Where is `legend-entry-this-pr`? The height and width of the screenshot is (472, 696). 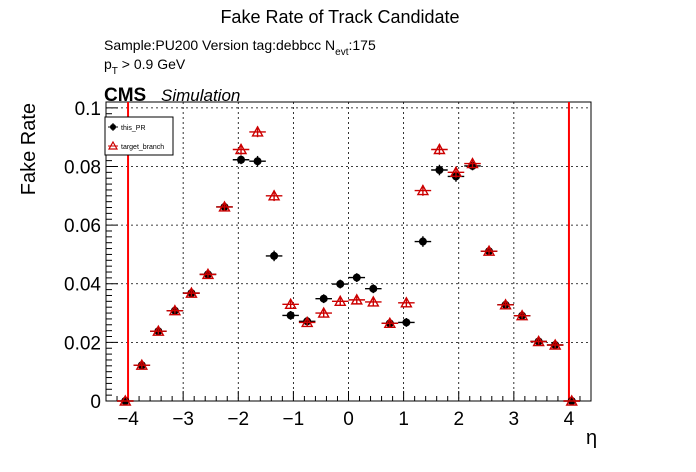 legend-entry-this-pr is located at coordinates (113, 127).